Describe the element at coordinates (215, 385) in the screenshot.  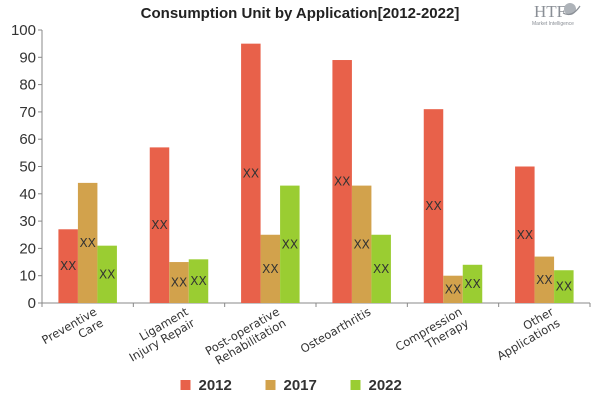
I see `legend-label-2012: 2012` at that location.